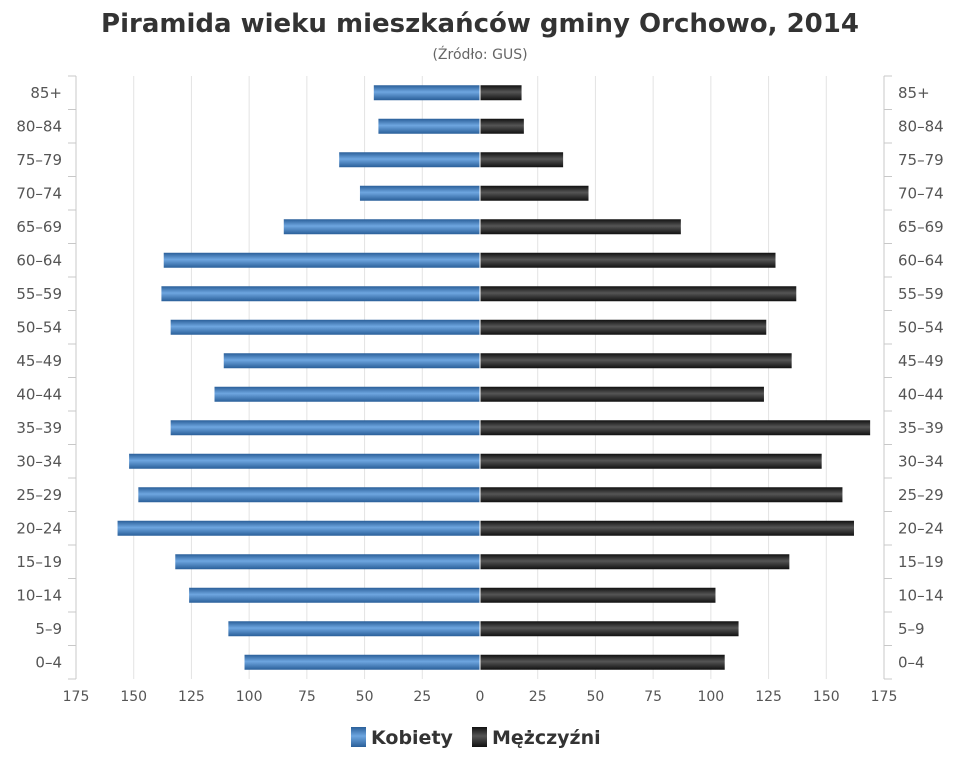  Describe the element at coordinates (48, 629) in the screenshot. I see `category-label-left: 5–9` at that location.